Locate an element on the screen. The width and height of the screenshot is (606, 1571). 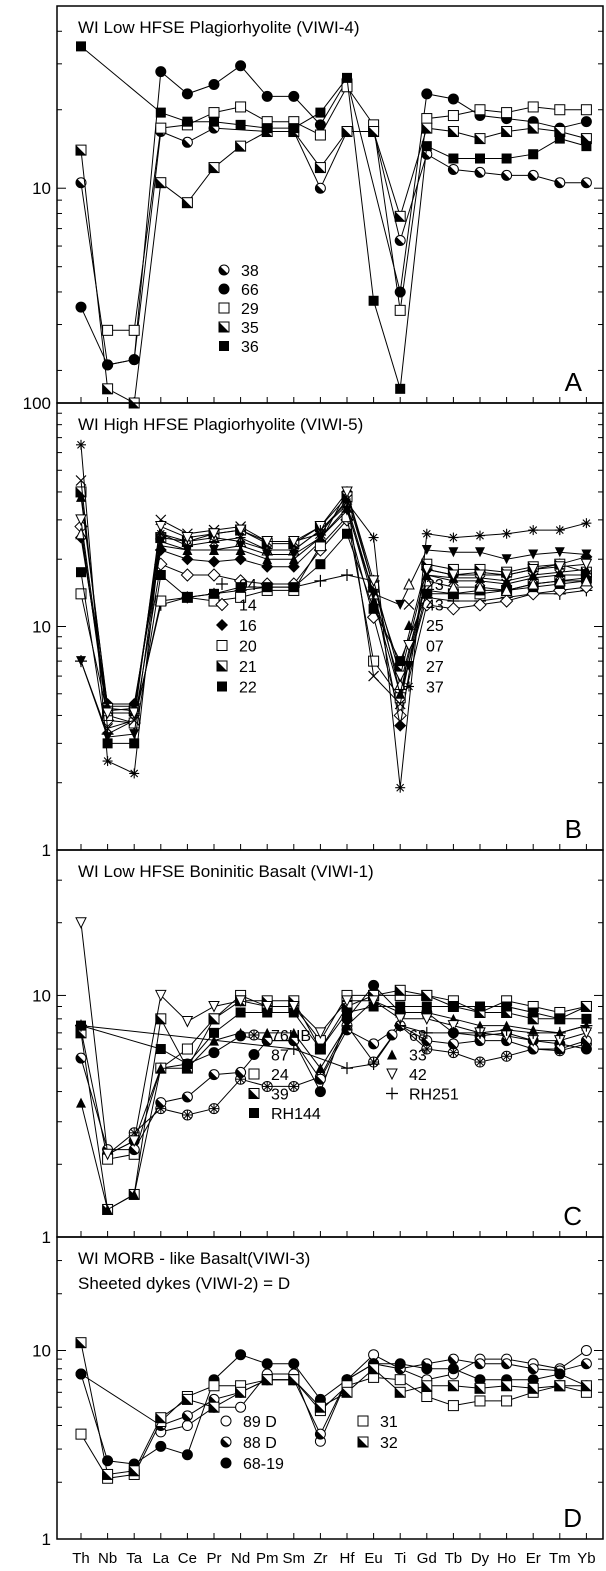
x-tick-label-yb: Yb is located at coordinates (586, 1558).